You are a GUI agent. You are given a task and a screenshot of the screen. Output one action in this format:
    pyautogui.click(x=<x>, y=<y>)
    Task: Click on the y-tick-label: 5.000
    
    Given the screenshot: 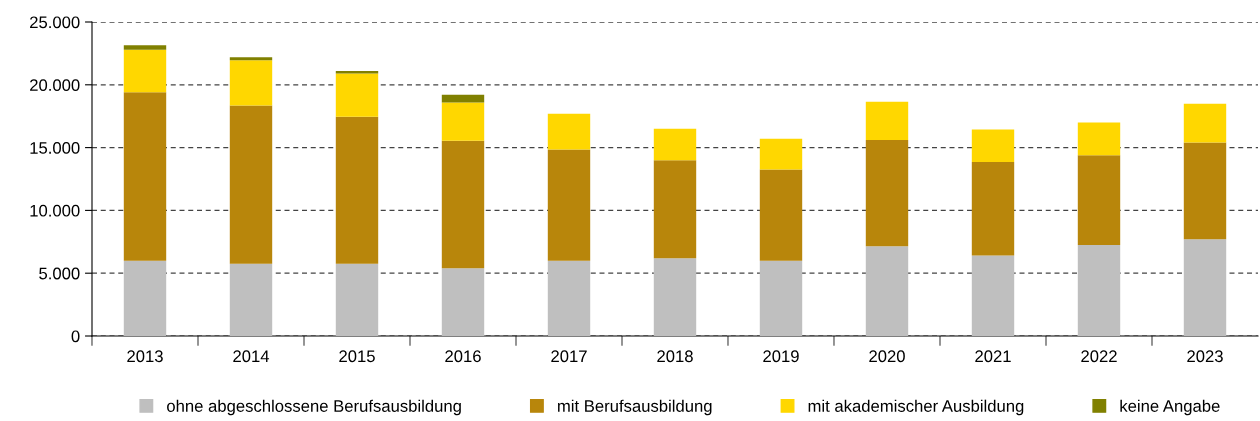 What is the action you would take?
    pyautogui.click(x=59, y=273)
    